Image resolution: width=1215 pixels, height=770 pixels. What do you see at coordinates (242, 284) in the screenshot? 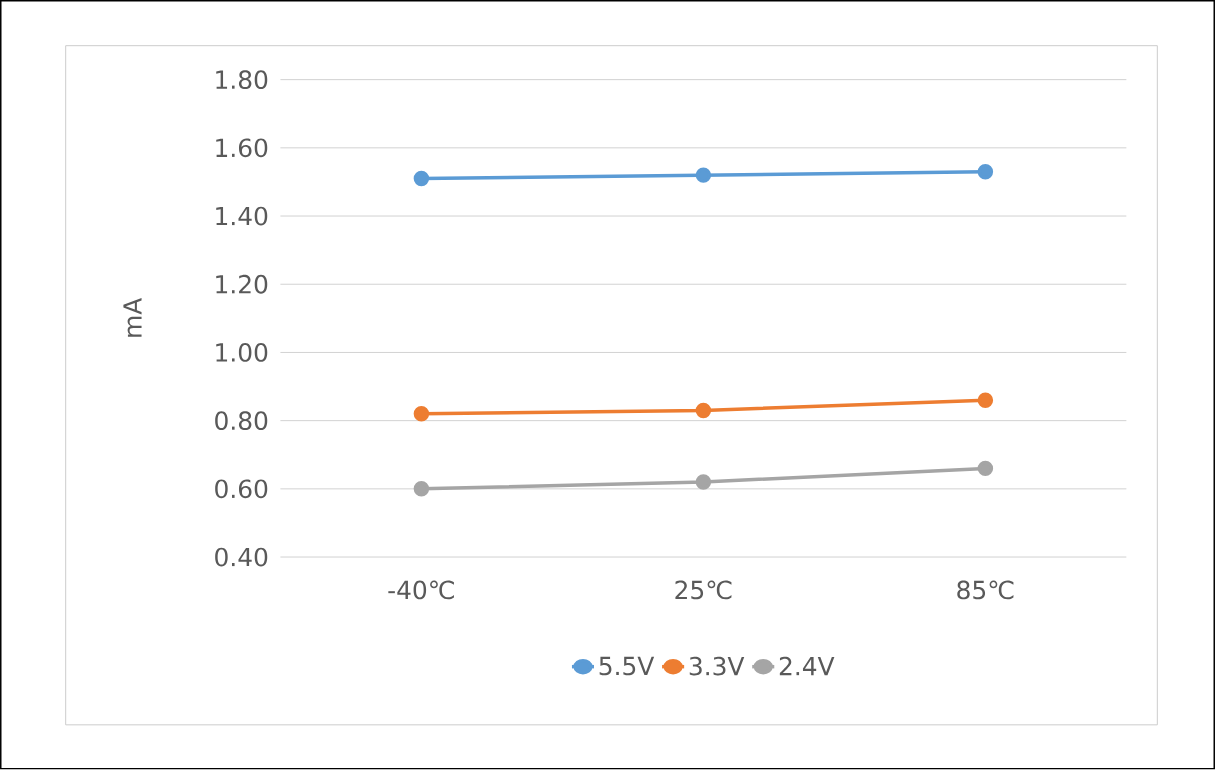
I see `y-tick-label: 1.20` at bounding box center [242, 284].